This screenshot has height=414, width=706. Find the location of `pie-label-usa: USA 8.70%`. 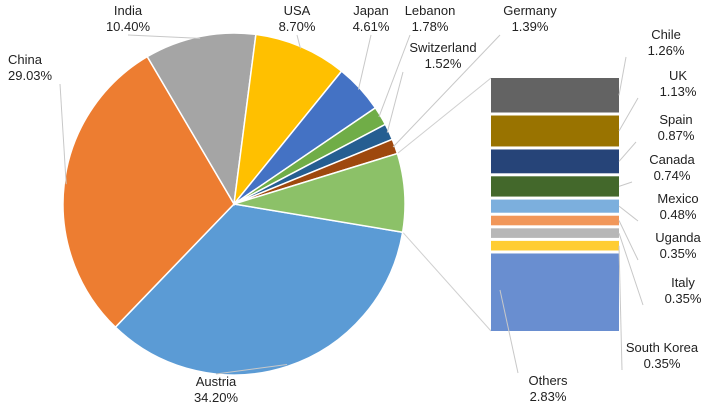

pie-label-usa: USA 8.70% is located at coordinates (297, 18).